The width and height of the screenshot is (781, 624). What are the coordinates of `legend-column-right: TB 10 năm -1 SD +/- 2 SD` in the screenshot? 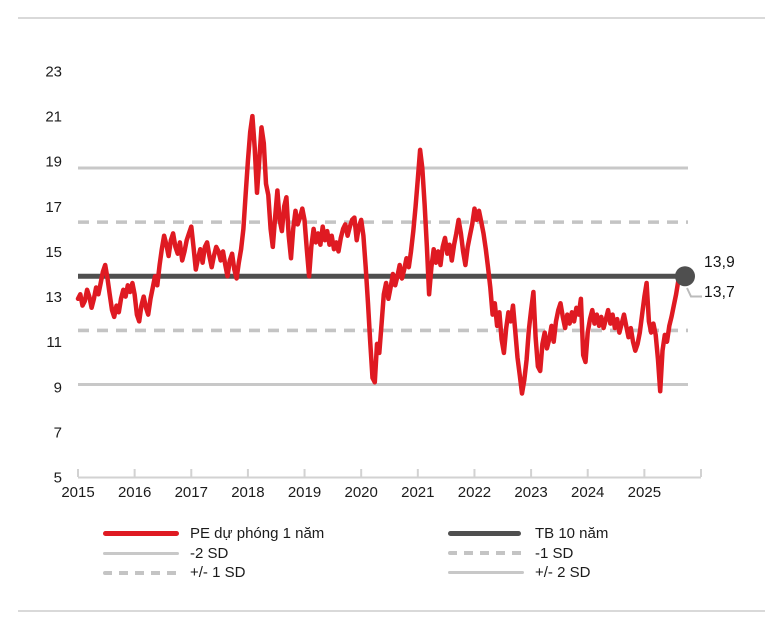 It's located at (528, 553).